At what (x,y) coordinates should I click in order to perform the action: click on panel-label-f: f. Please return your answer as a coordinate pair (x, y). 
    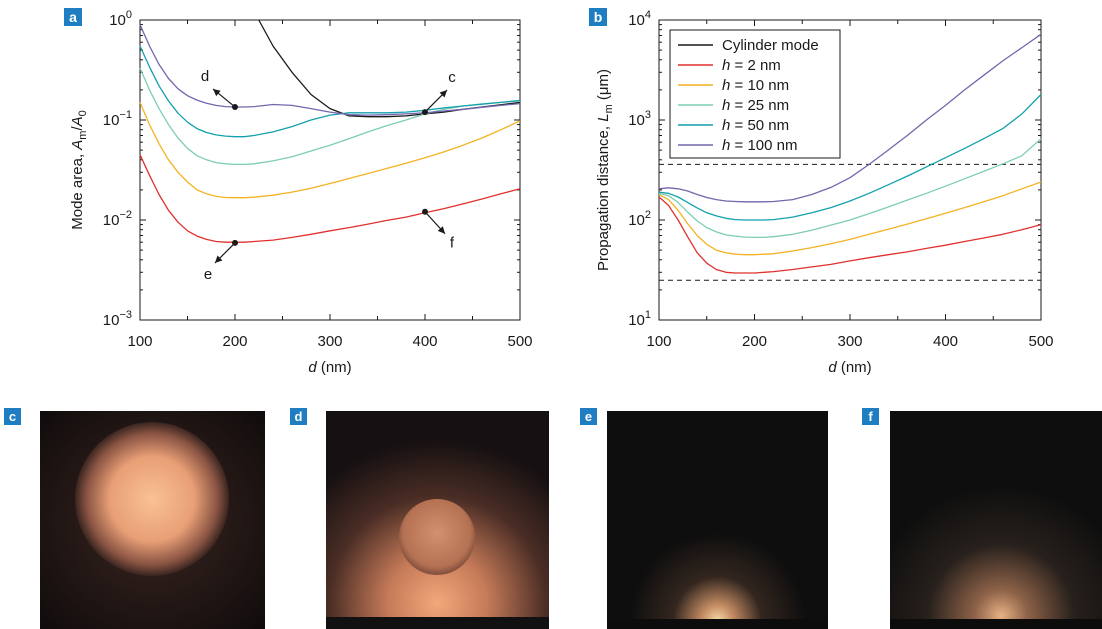
    Looking at the image, I should click on (870, 416).